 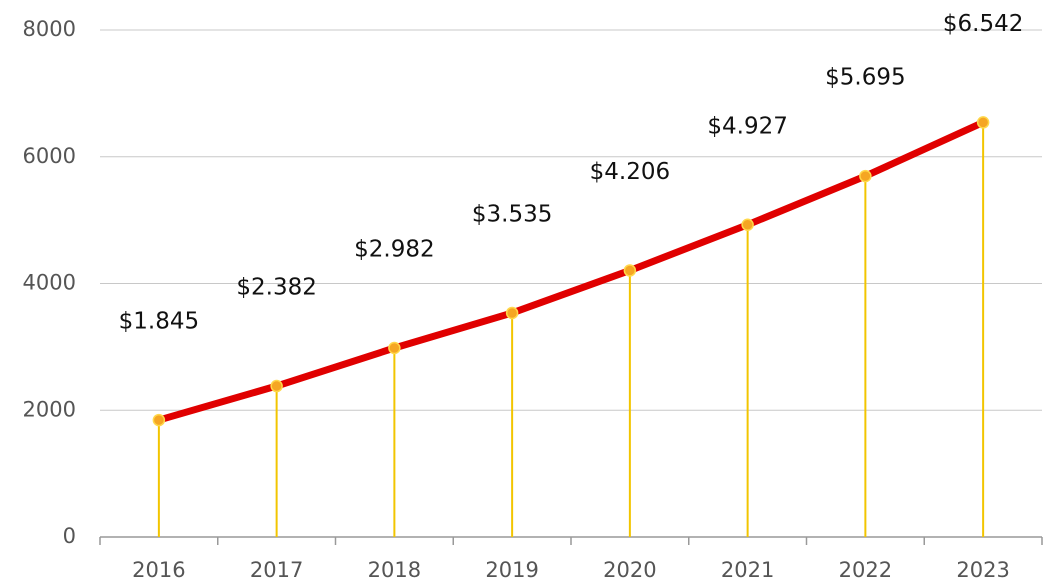 What do you see at coordinates (747, 570) in the screenshot?
I see `x-tick-label: 2021` at bounding box center [747, 570].